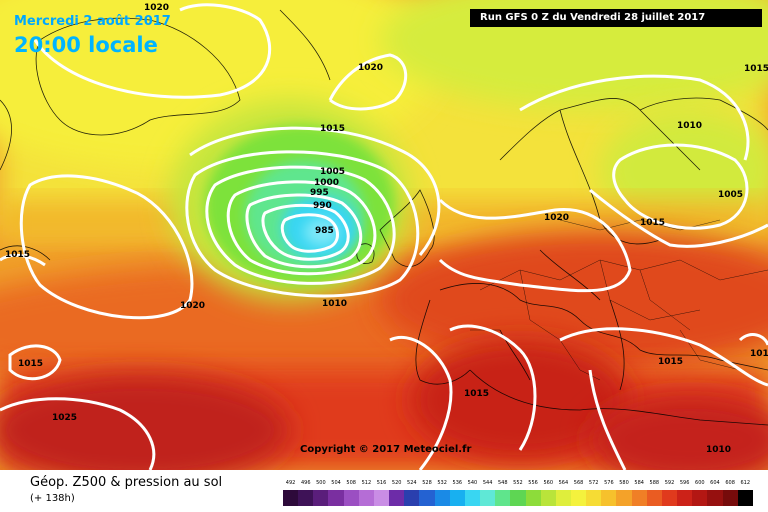  Describe the element at coordinates (616, 18) in the screenshot. I see `run-info-banner: Run GFS 0 Z du Vendredi 28 juillet 2017` at that location.